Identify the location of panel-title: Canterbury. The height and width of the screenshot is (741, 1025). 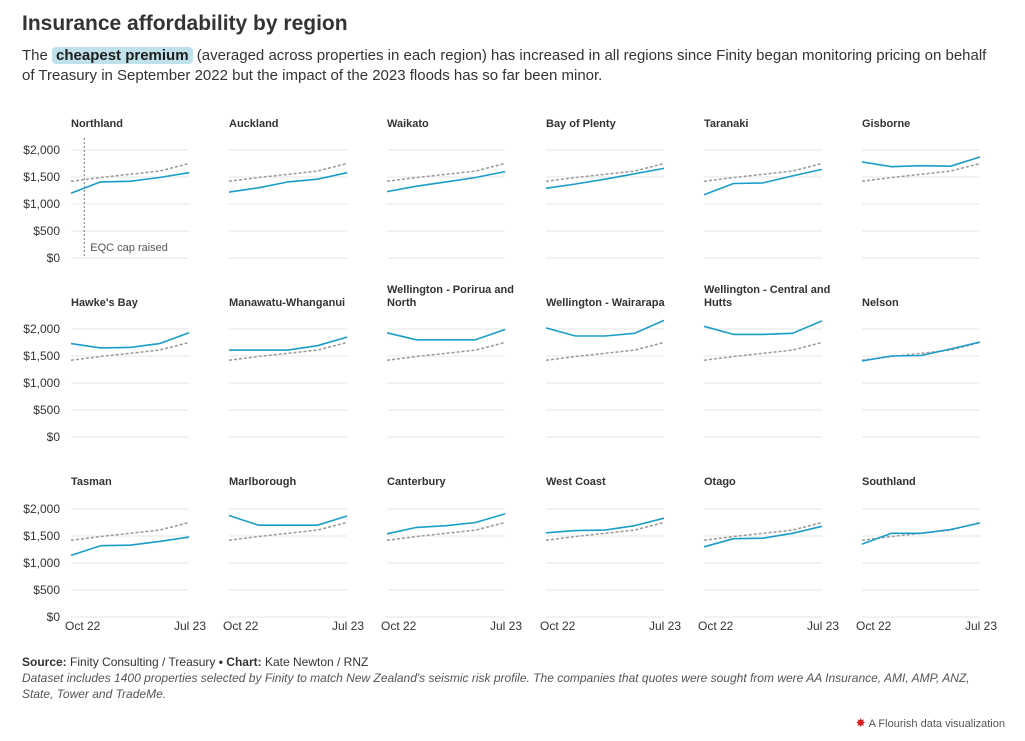
(417, 482).